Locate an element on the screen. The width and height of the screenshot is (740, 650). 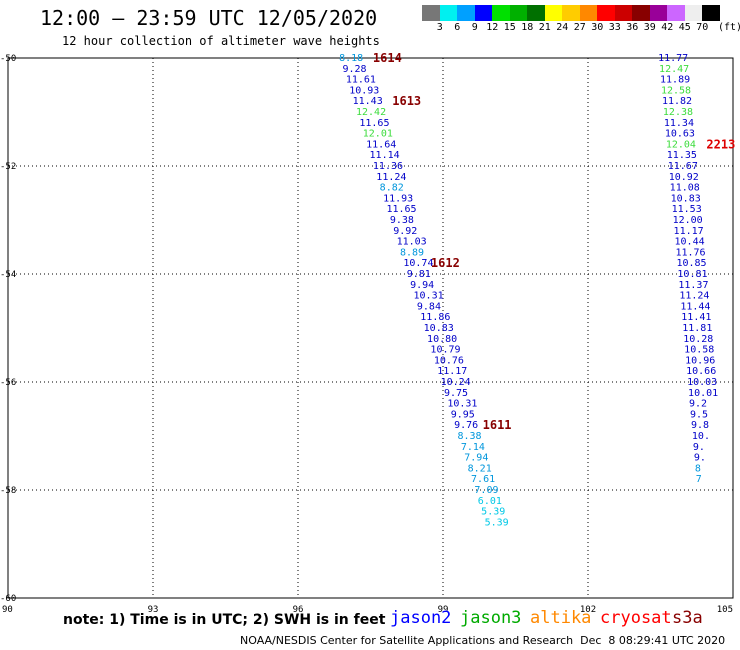
track2-value: 10.92 is located at coordinates (684, 177).